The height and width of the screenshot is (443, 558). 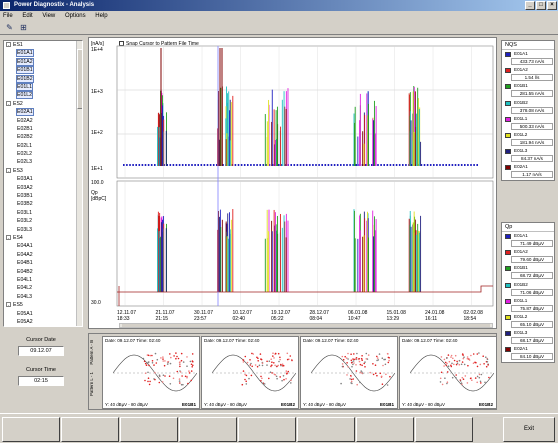 What do you see at coordinates (43, 179) in the screenshot?
I see `tree-sensor: E03A1` at bounding box center [43, 179].